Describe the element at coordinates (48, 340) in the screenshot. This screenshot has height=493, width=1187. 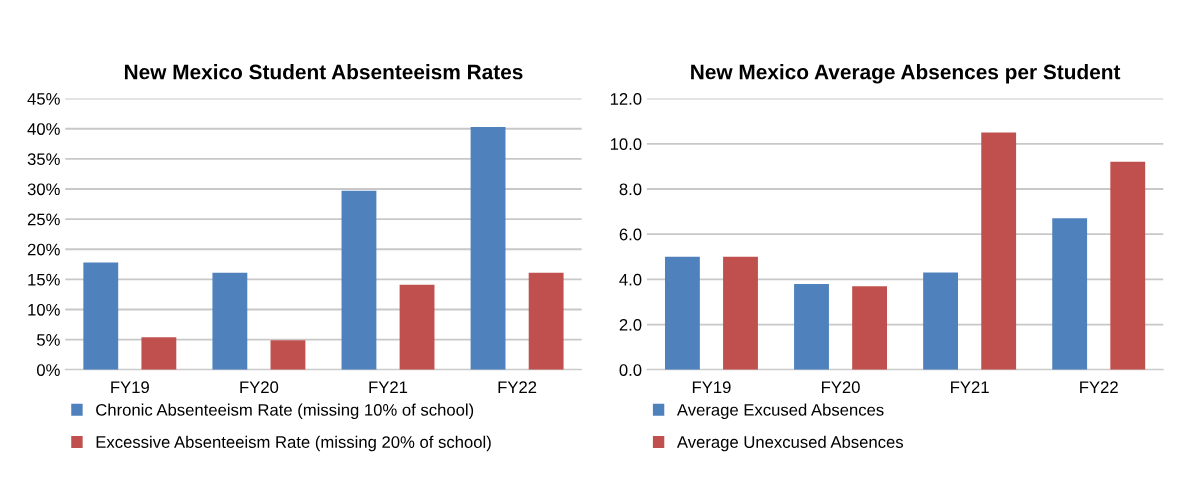
I see `y-tick-label: 5%` at that location.